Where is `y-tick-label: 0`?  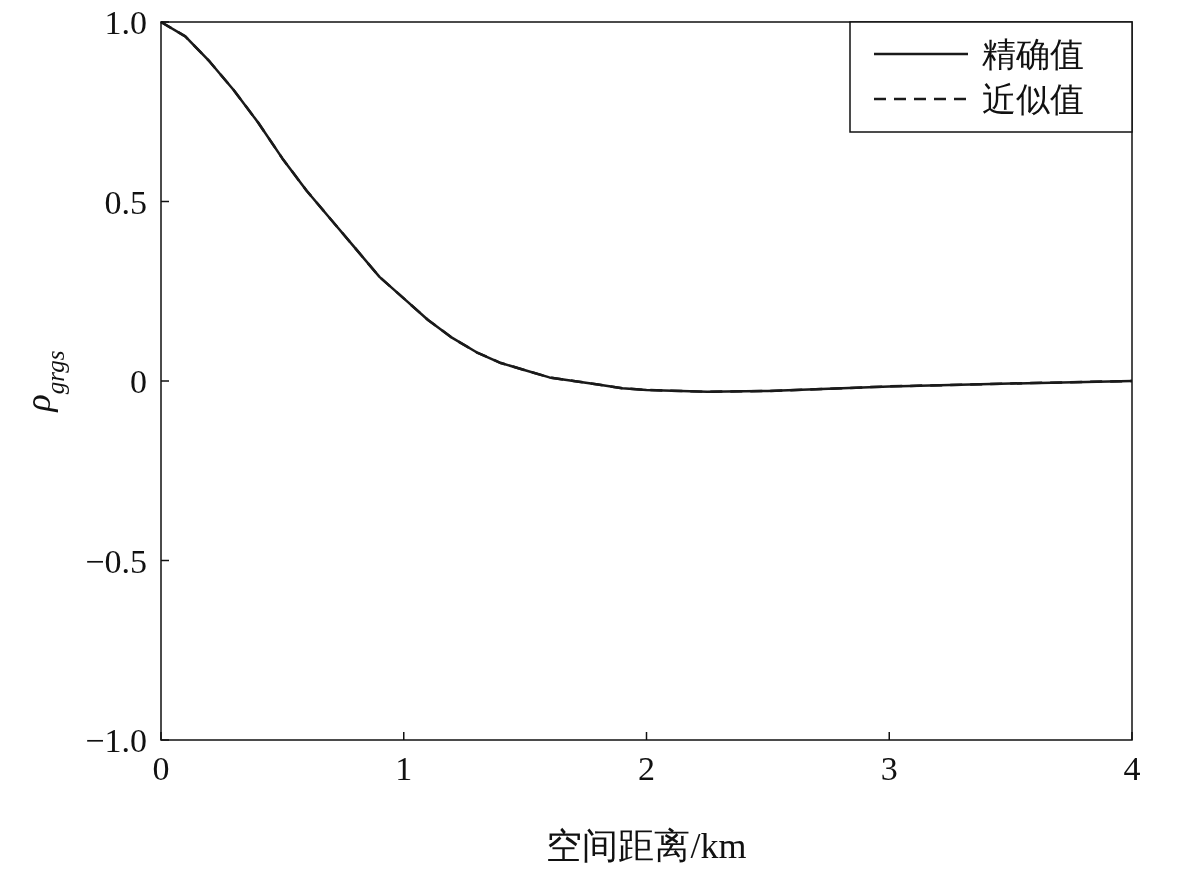 y-tick-label: 0 is located at coordinates (138, 381).